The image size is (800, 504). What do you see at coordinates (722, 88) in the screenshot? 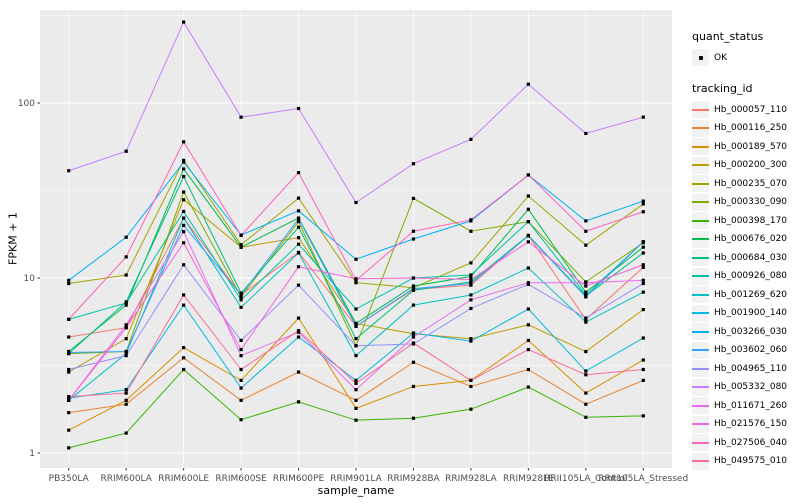
I see `legend-title-tracking-id: tracking_id` at bounding box center [722, 88].